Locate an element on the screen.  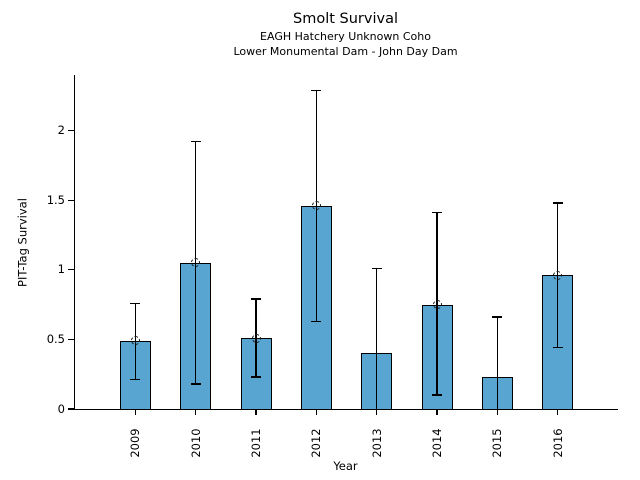
y-axis-tick-label: 1 is located at coordinates (61, 269).